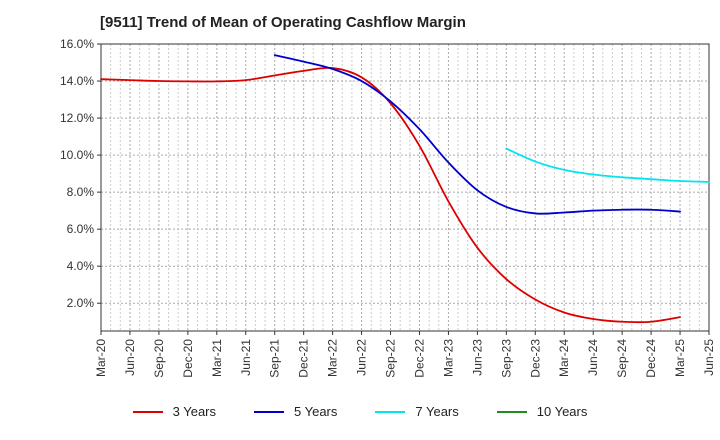  Describe the element at coordinates (622, 358) in the screenshot. I see `x-tick-label: Sep-24` at that location.